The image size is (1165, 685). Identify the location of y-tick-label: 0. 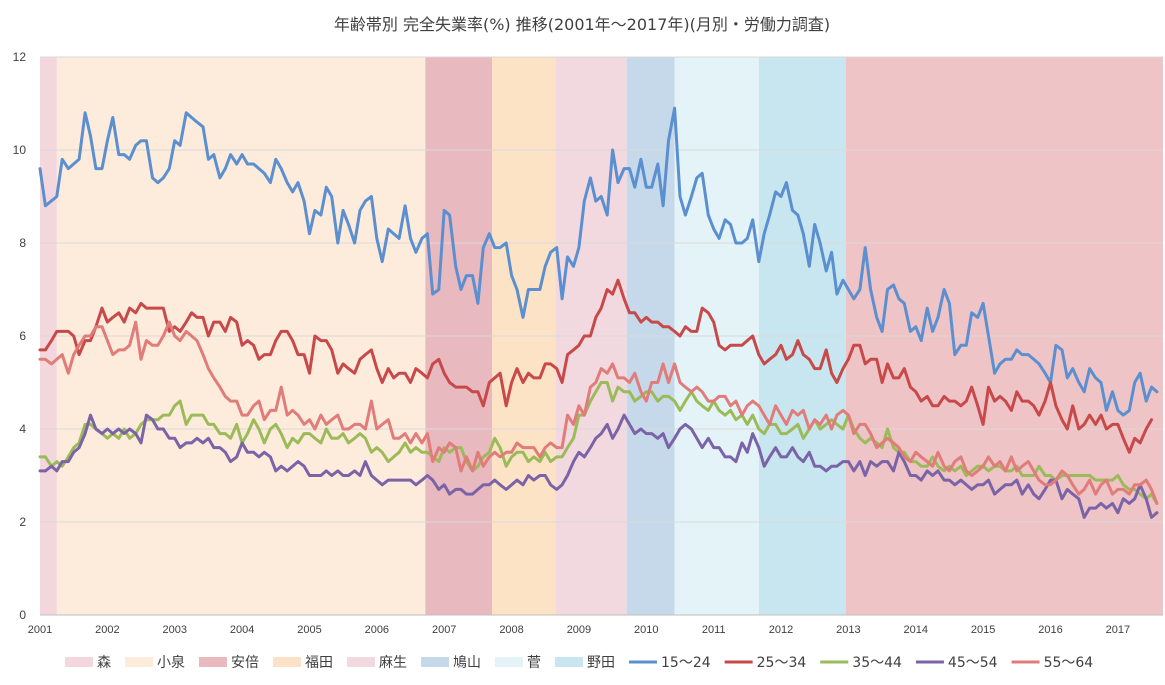
(22, 615).